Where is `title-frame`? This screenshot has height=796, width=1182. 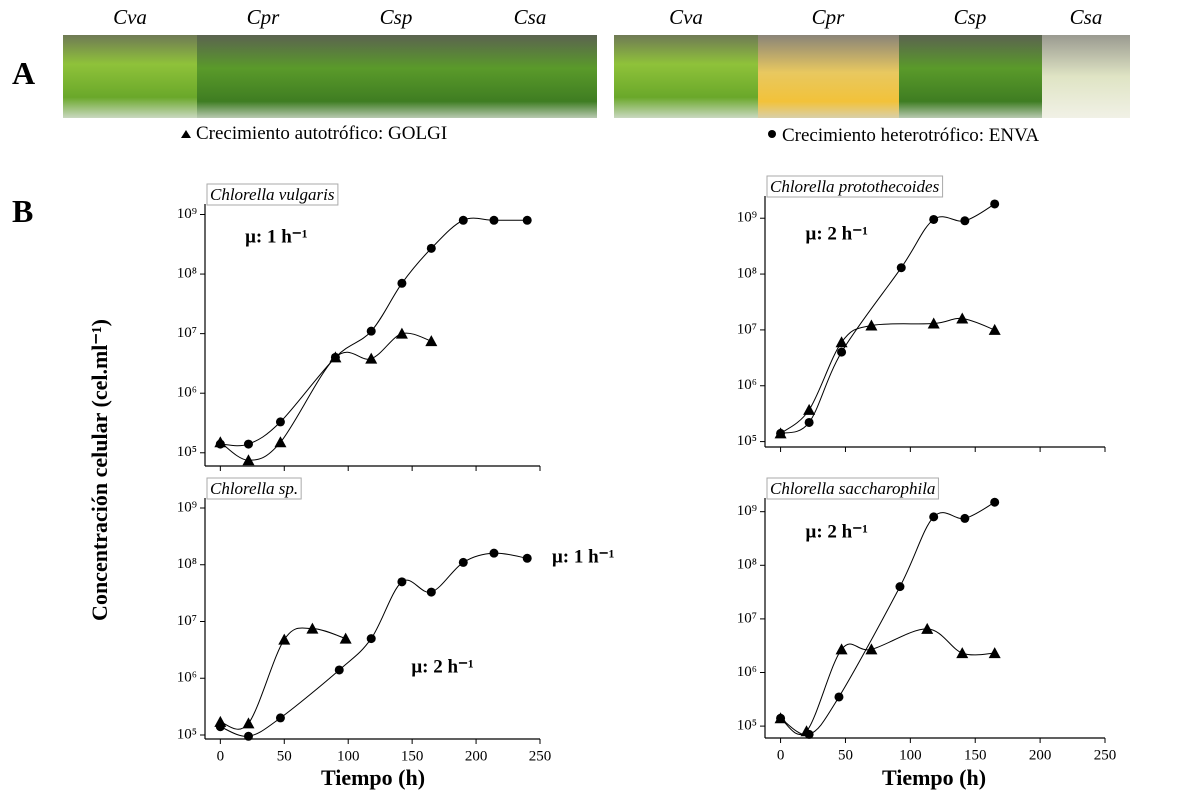
title-frame is located at coordinates (855, 186).